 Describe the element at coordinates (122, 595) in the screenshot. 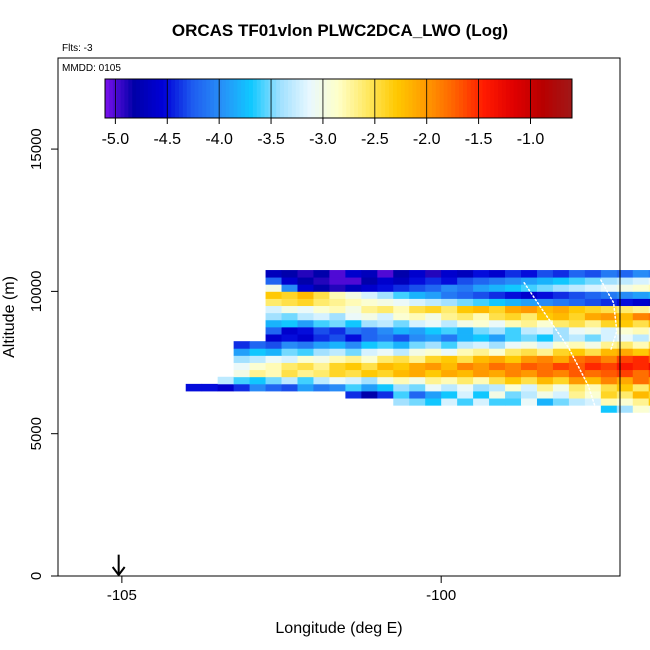

I see `x-tick-label: -105` at that location.